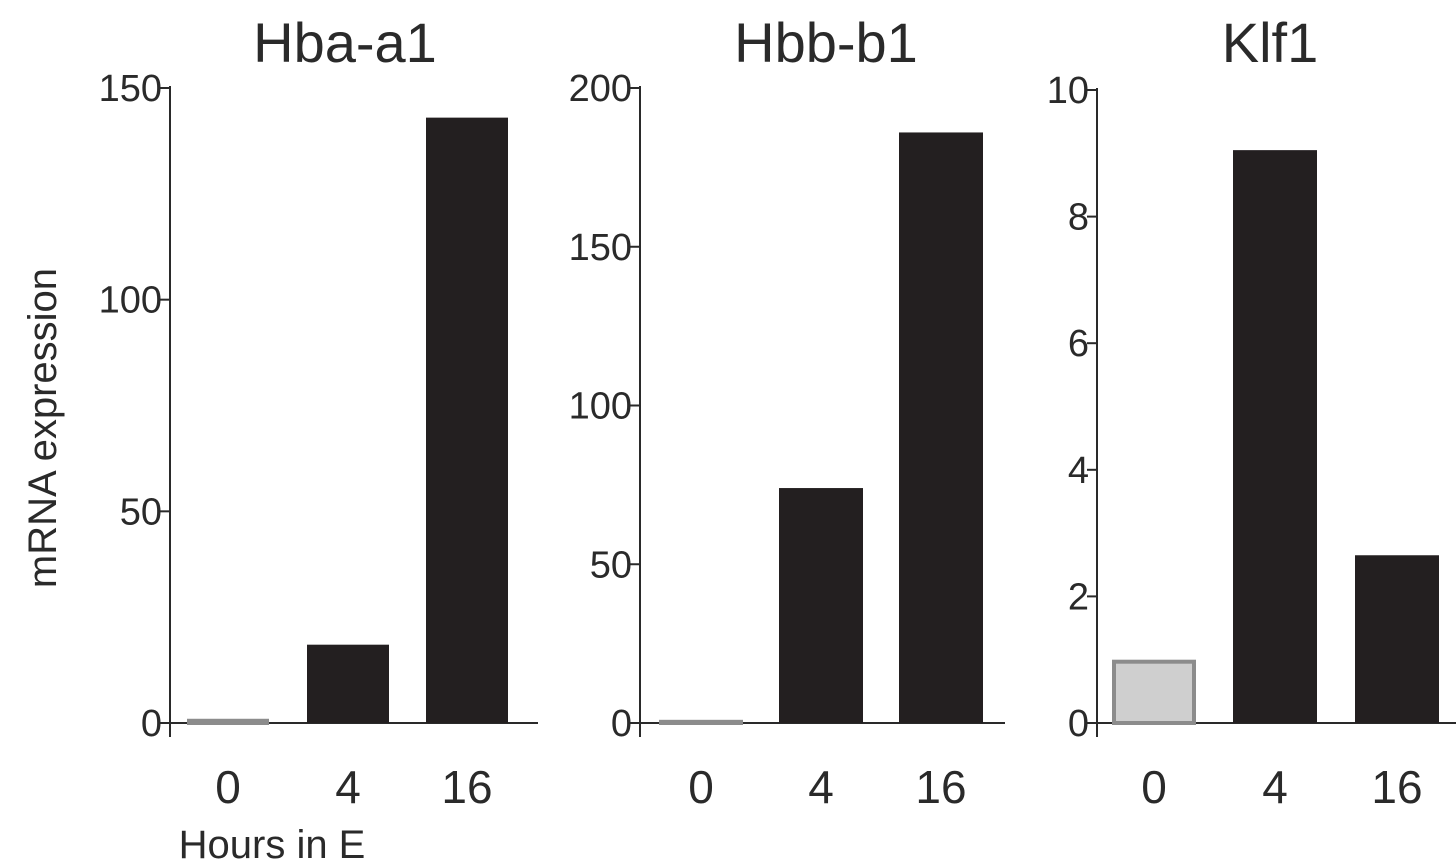 This screenshot has width=1456, height=864. I want to click on y-axis-label: mRNA expression, so click(43, 428).